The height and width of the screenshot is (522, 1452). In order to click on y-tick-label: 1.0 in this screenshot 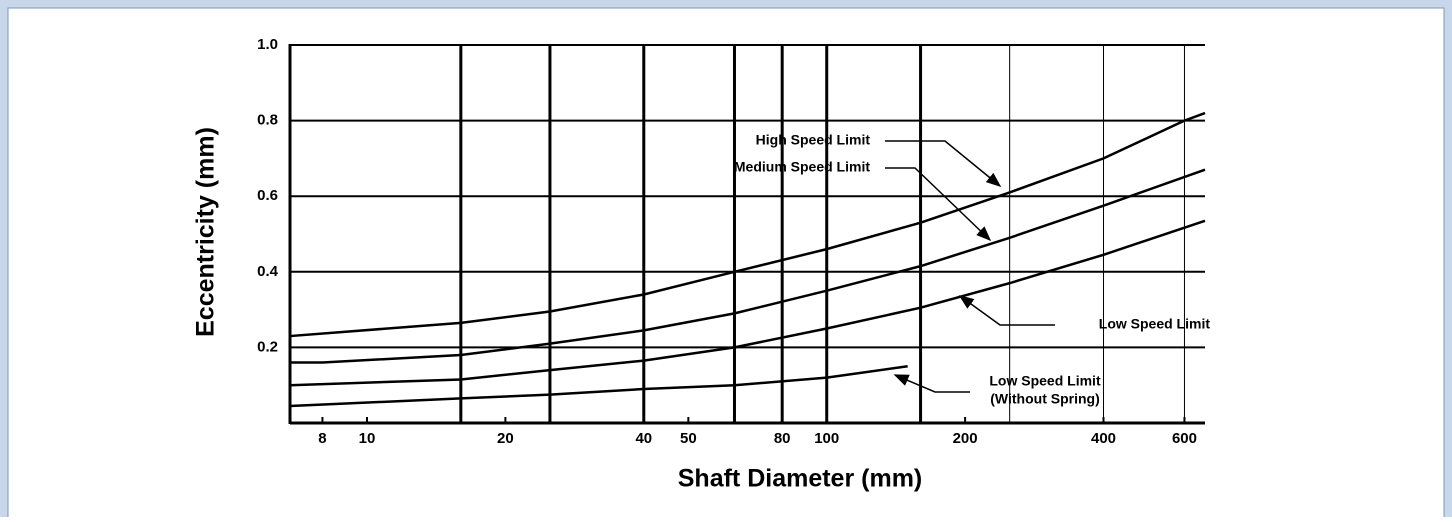, I will do `click(267, 44)`.